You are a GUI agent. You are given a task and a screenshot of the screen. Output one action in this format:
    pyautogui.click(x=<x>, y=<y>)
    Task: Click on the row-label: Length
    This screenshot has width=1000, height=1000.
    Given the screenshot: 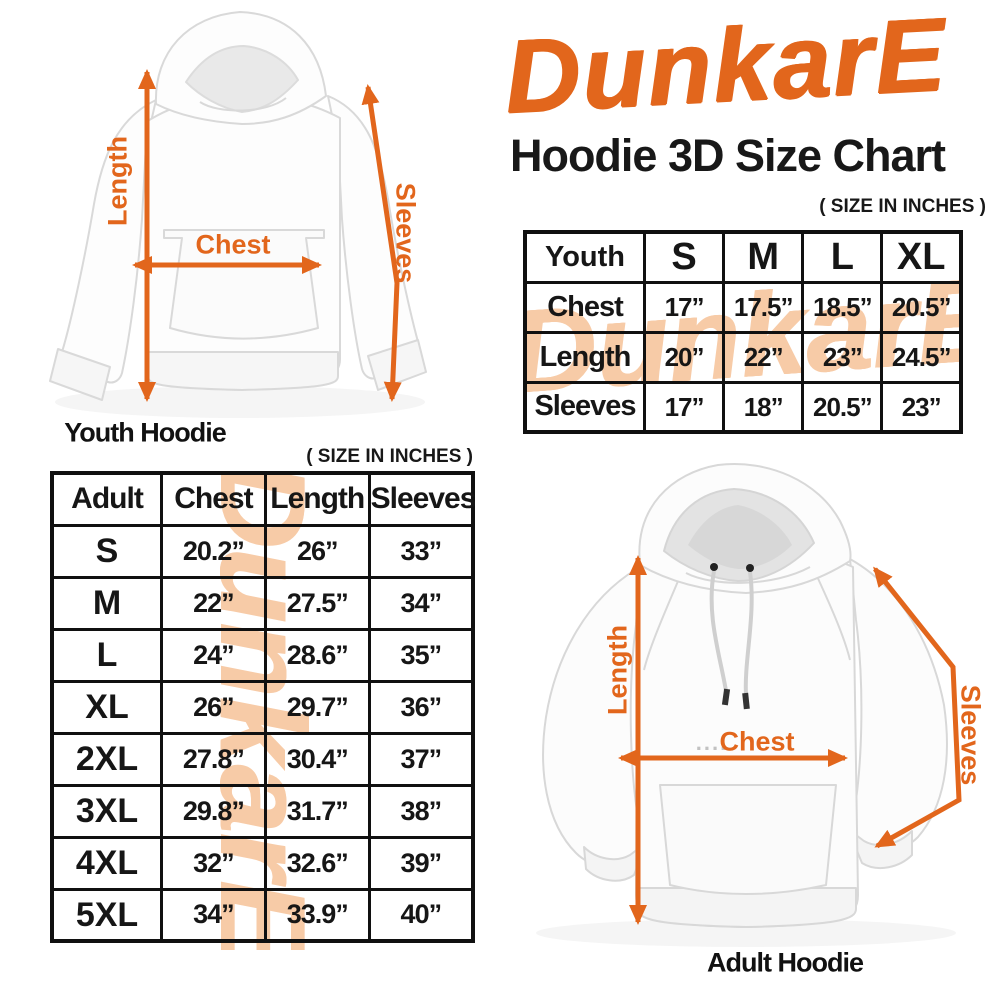 What is the action you would take?
    pyautogui.click(x=584, y=357)
    